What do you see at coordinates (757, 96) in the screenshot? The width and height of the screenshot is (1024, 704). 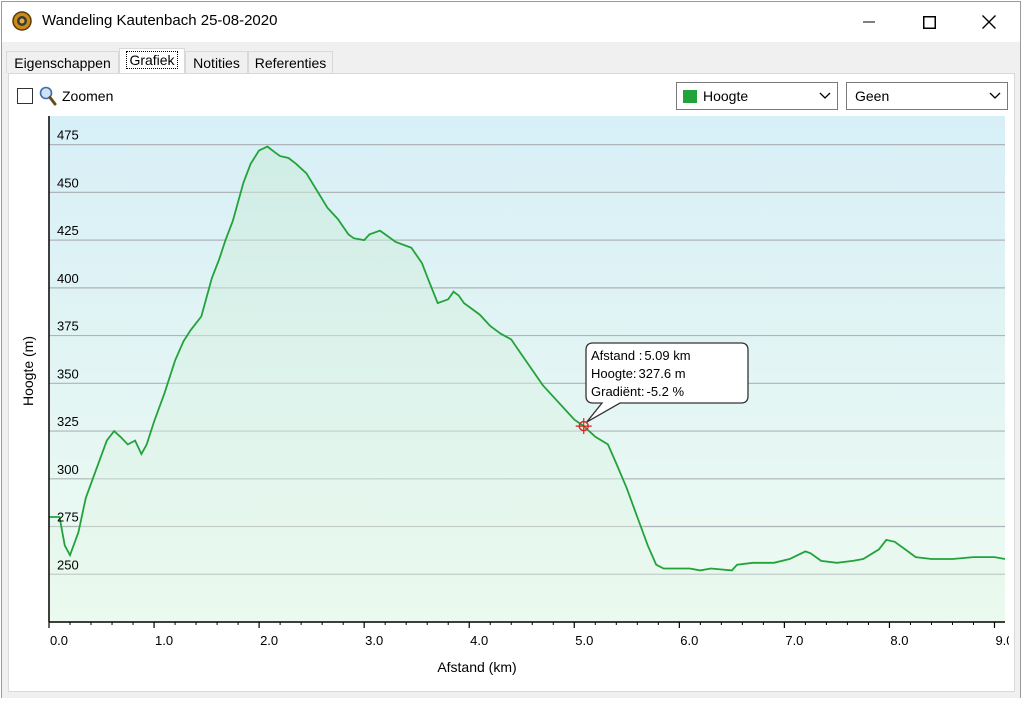 I see `series-select: Hoogte` at bounding box center [757, 96].